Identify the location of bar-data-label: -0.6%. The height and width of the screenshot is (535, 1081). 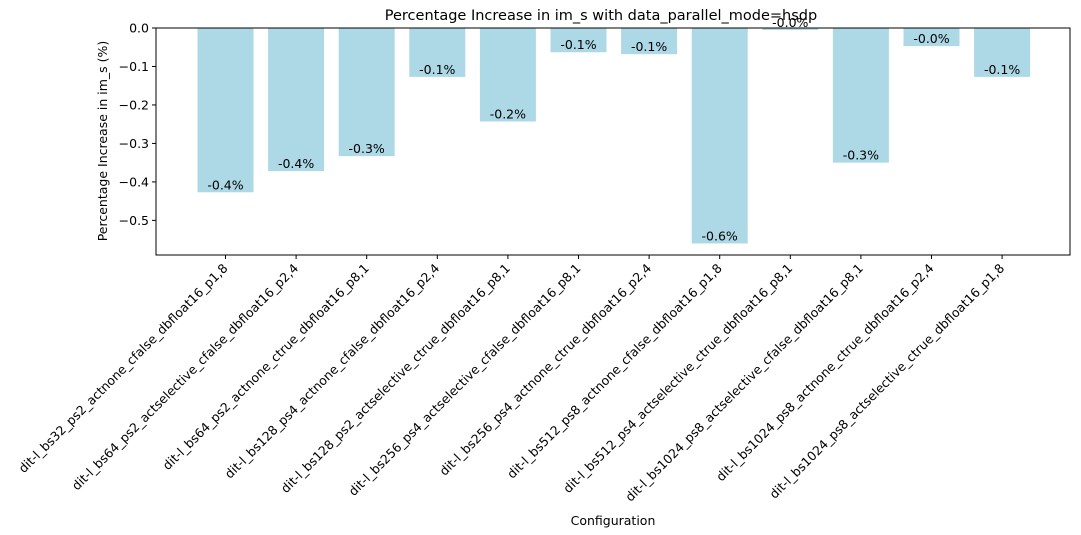
(720, 235).